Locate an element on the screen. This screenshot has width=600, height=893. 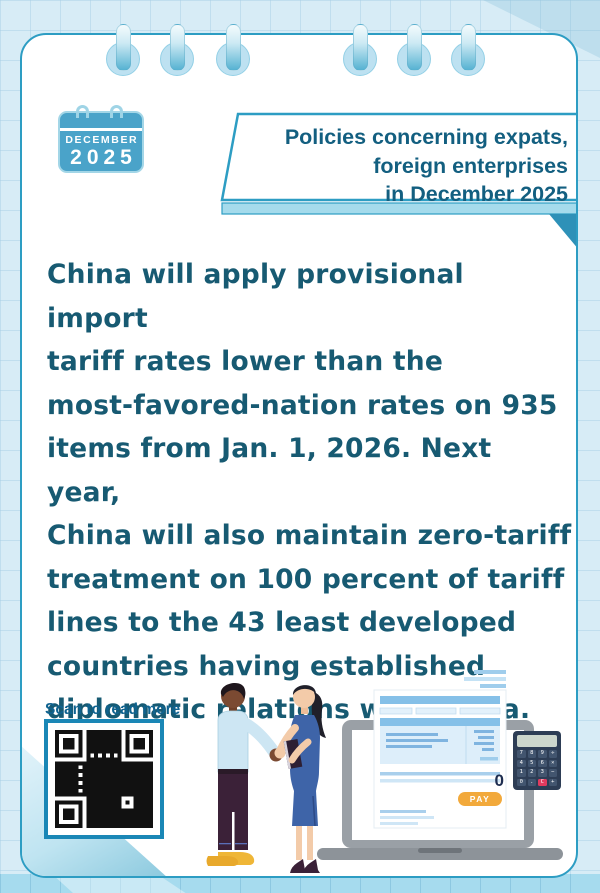
calendar-year: 2025 is located at coordinates (103, 157).